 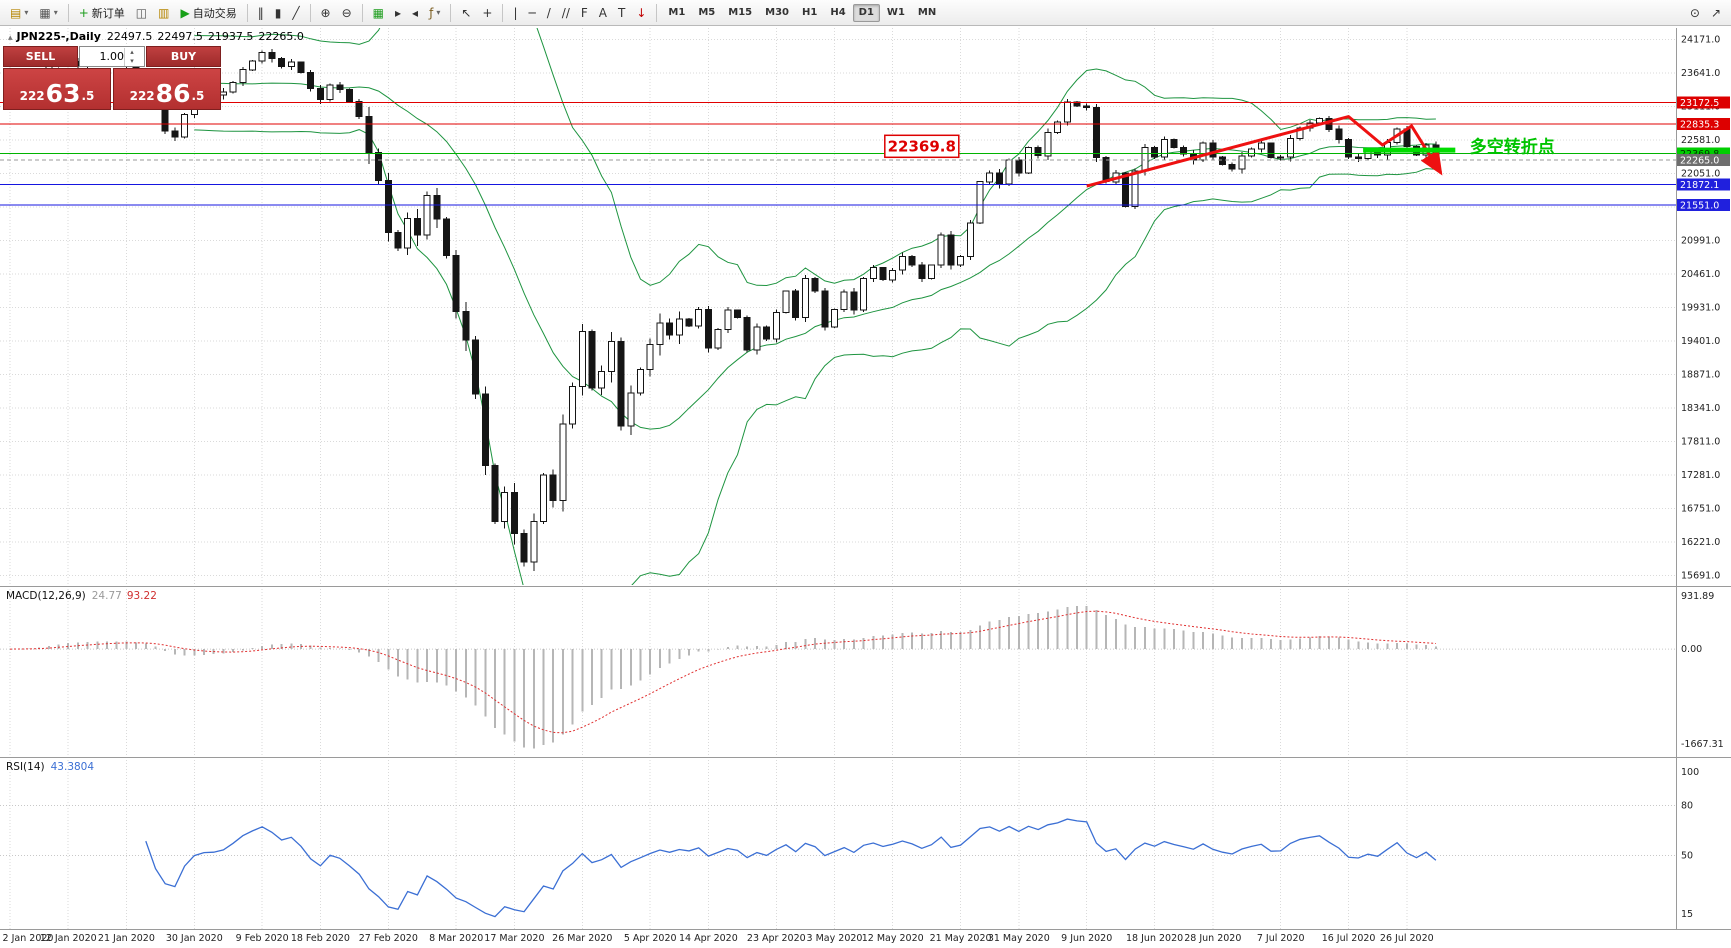 What do you see at coordinates (650, 938) in the screenshot?
I see `svg-text: 5 Apr 2020` at bounding box center [650, 938].